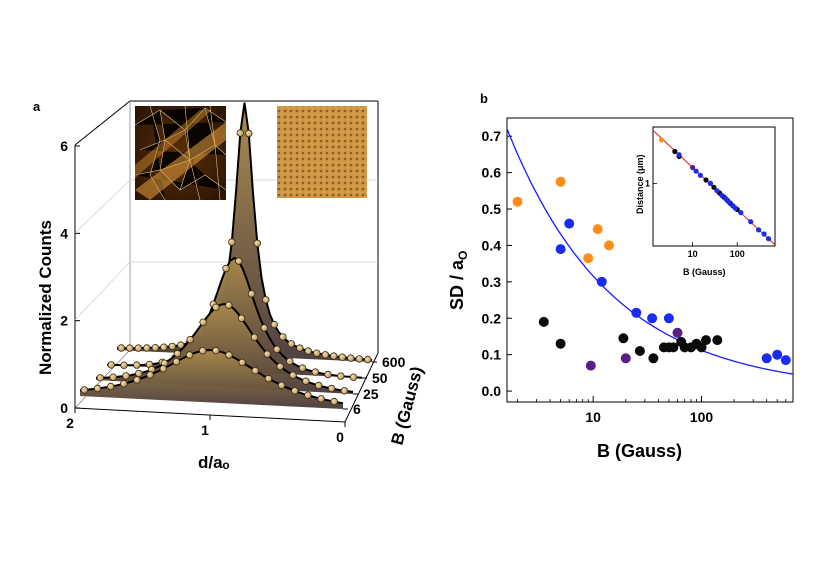  I want to click on y-axis-ticks: 0 2 4 6, so click(70, 277).